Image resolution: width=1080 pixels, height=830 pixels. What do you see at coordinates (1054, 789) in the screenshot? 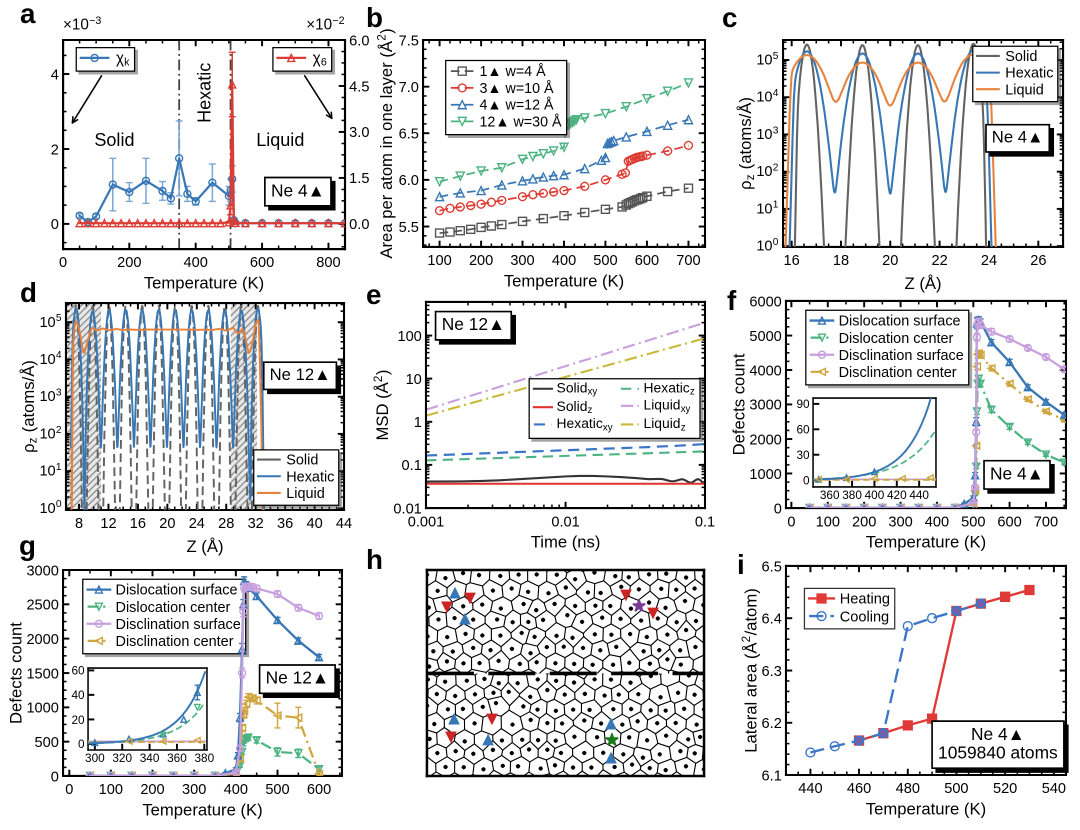
I see `svg-text: 540` at bounding box center [1054, 789].